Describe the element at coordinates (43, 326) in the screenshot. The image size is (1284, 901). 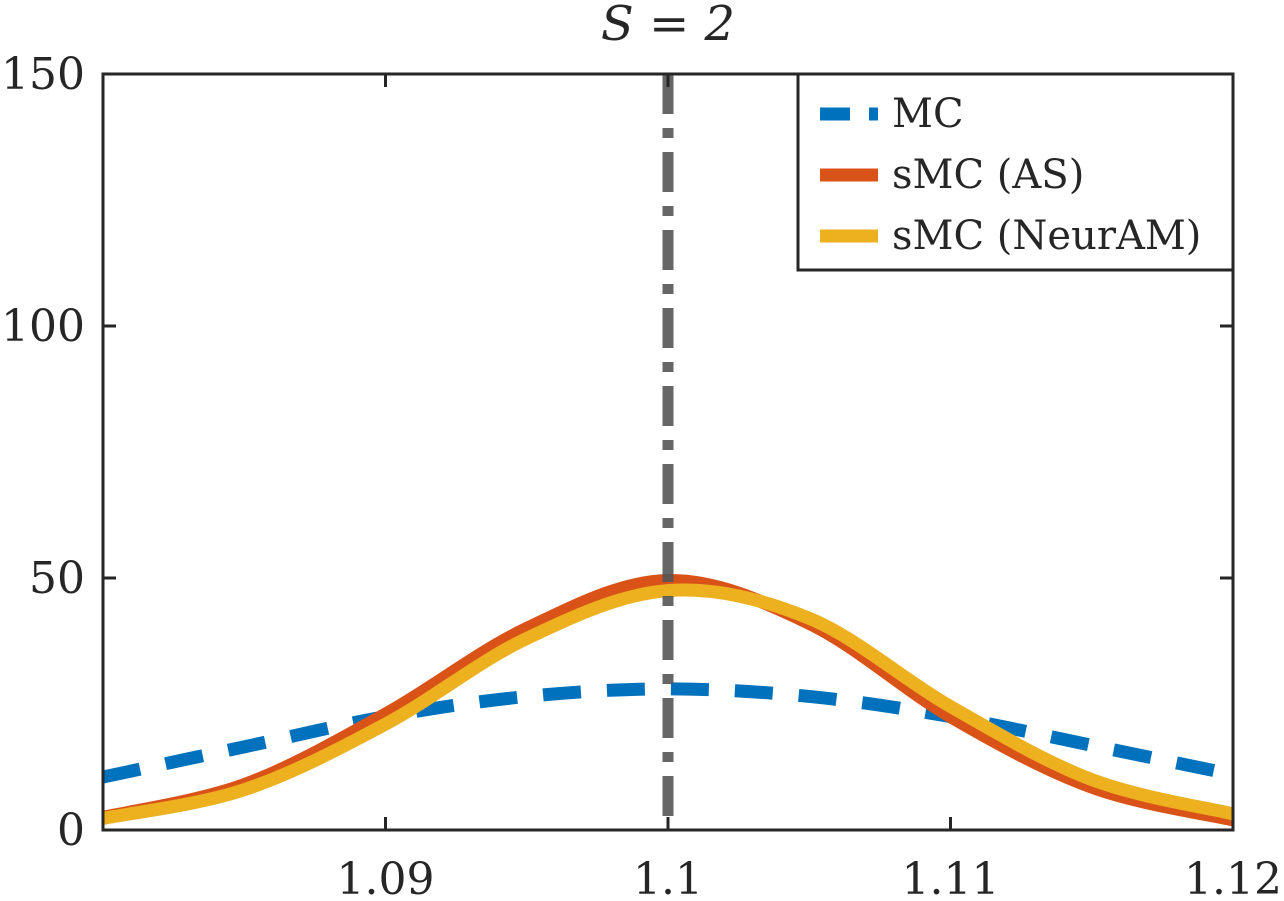
I see `y-tick-label: 100` at that location.